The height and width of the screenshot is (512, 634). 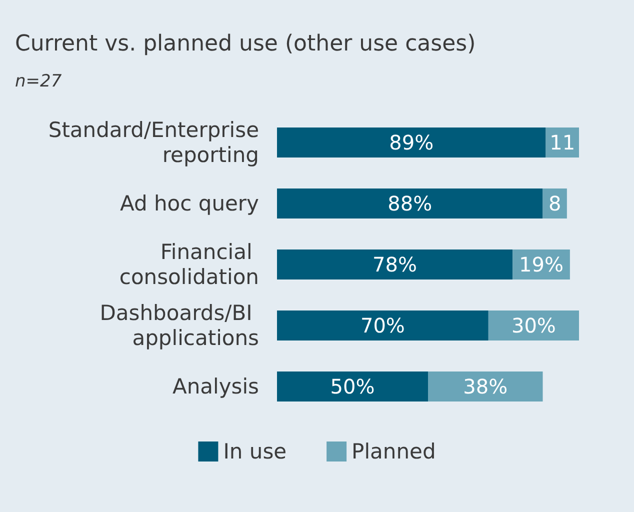 I want to click on data-label: 38%, so click(x=485, y=386).